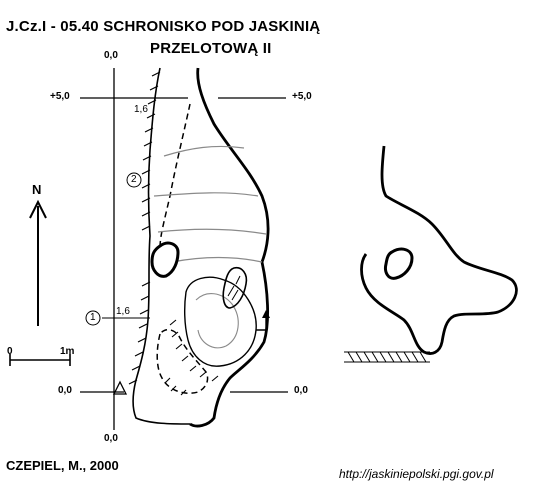 This screenshot has height=488, width=542. I want to click on cross-section-pillar, so click(399, 263).